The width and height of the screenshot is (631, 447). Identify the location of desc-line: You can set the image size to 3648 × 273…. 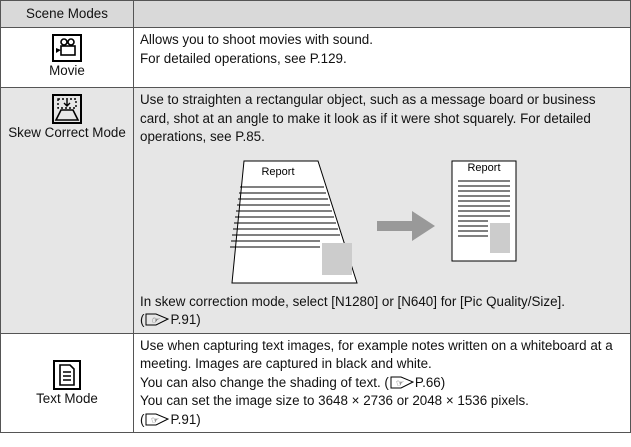
(334, 400).